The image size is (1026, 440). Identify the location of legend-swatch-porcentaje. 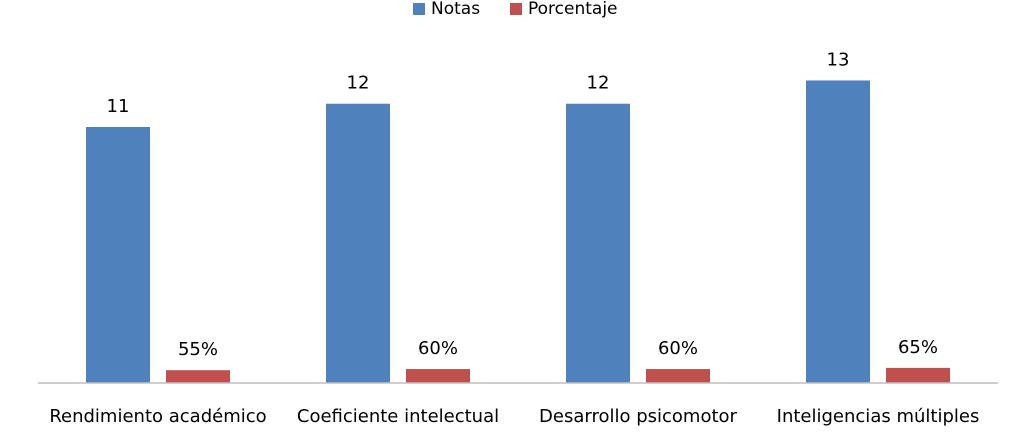
(516, 9).